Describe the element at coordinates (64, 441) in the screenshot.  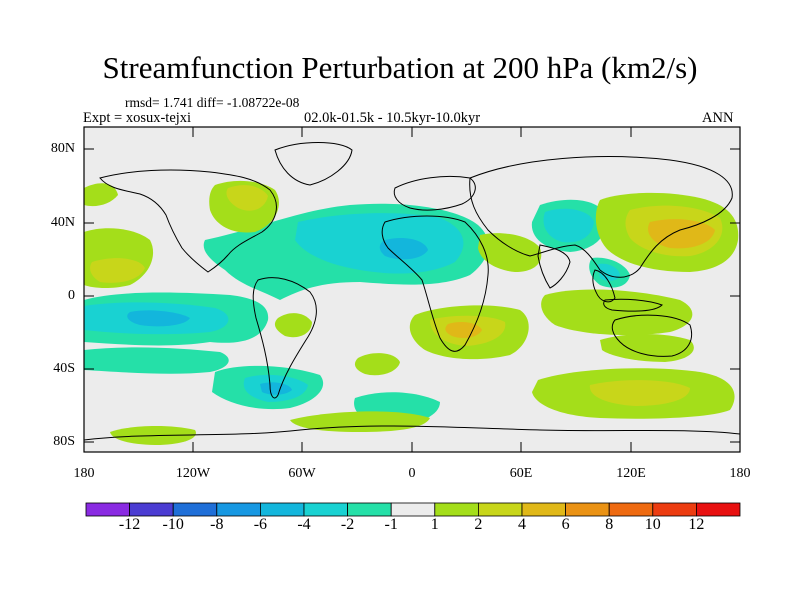
I see `lat-label-80s: 80S` at that location.